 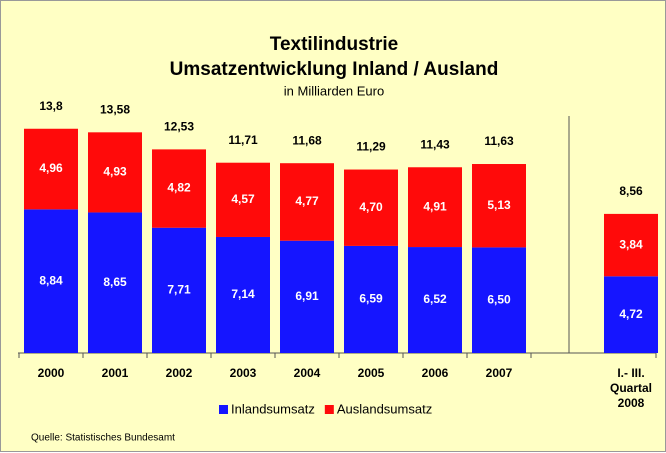 I want to click on source-note: Quelle: Statistisches Bundesamt, so click(x=103, y=438).